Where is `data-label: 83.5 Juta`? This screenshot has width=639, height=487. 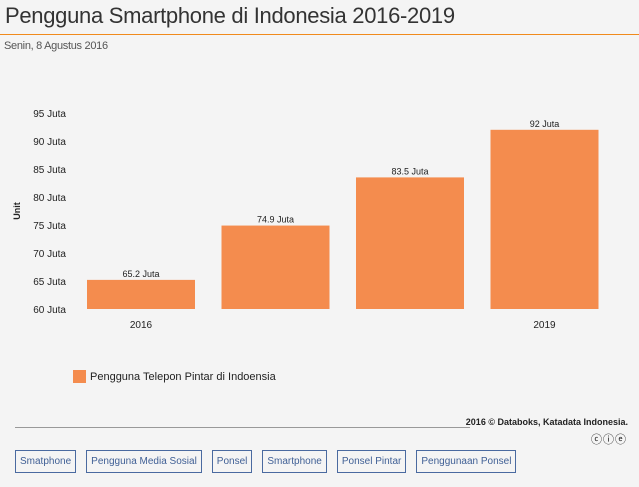 data-label: 83.5 Juta is located at coordinates (409, 171).